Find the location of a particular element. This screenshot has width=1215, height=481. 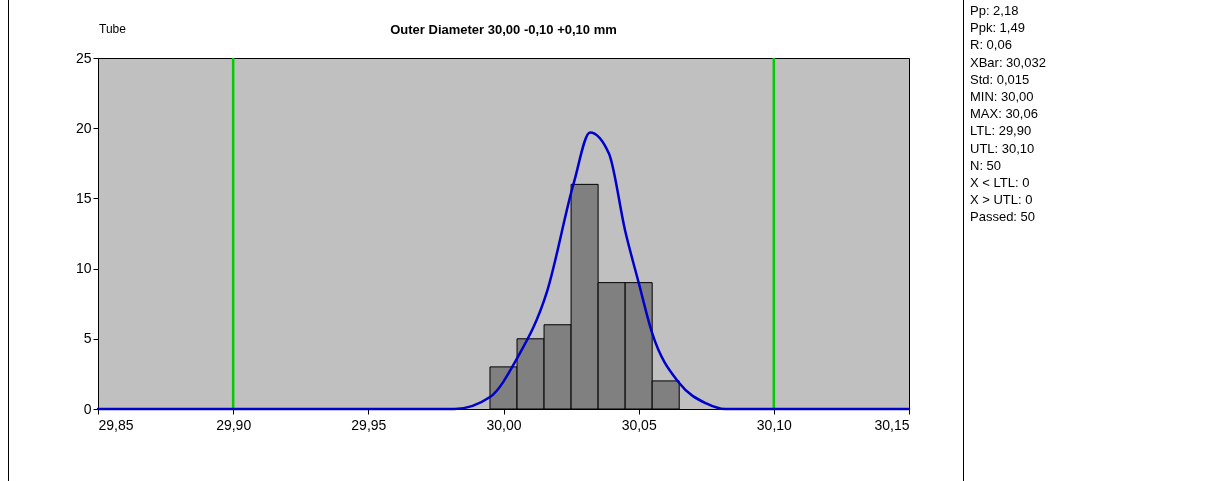

y-tick-label: 5 is located at coordinates (87, 338).